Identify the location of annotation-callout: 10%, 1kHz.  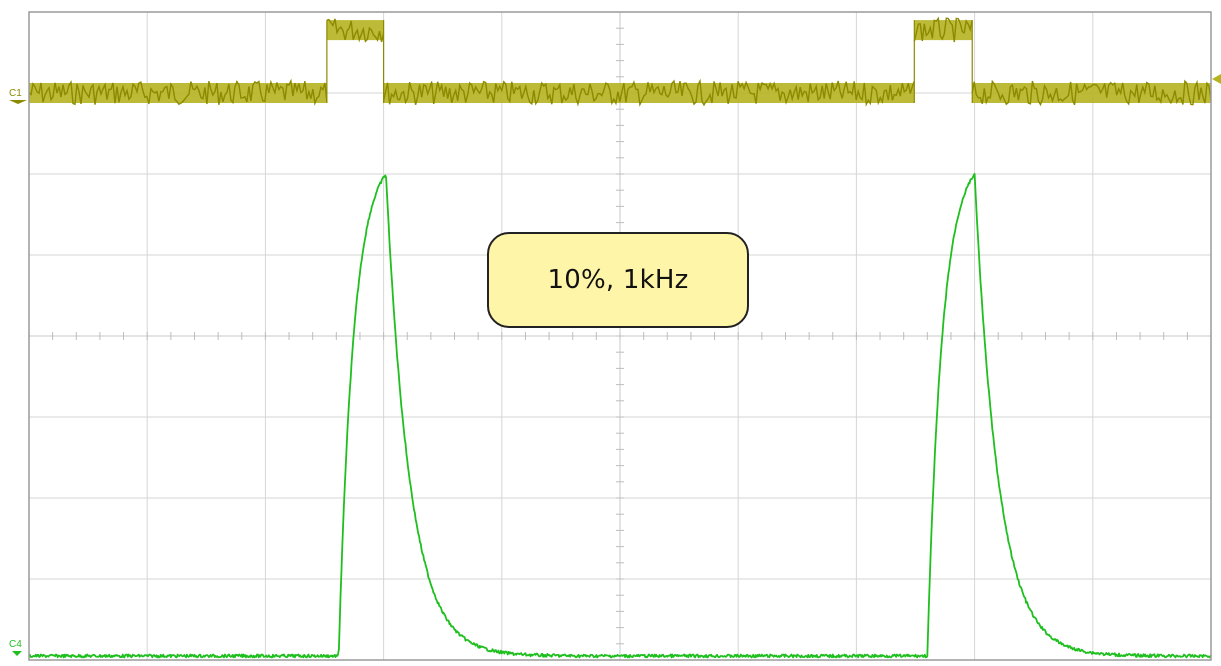
(618, 280).